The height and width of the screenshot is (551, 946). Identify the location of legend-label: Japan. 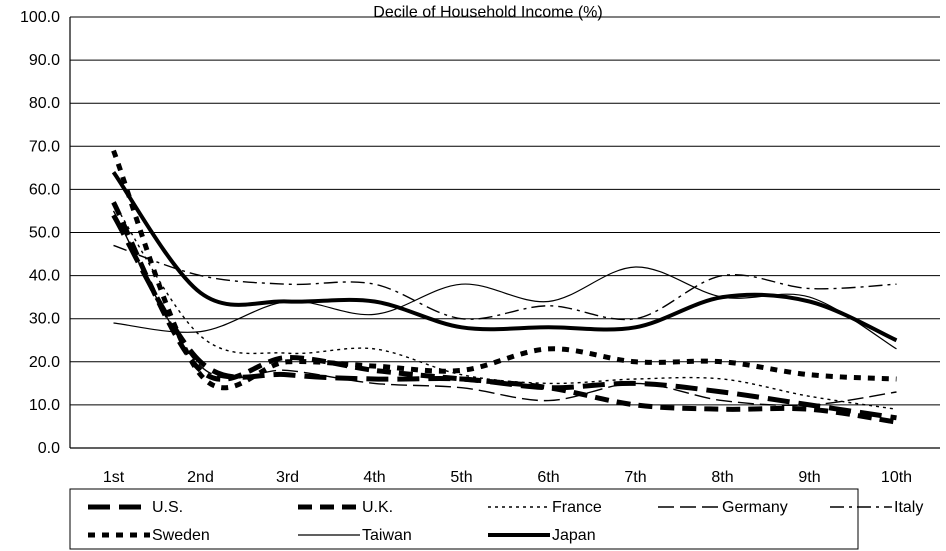
(574, 535).